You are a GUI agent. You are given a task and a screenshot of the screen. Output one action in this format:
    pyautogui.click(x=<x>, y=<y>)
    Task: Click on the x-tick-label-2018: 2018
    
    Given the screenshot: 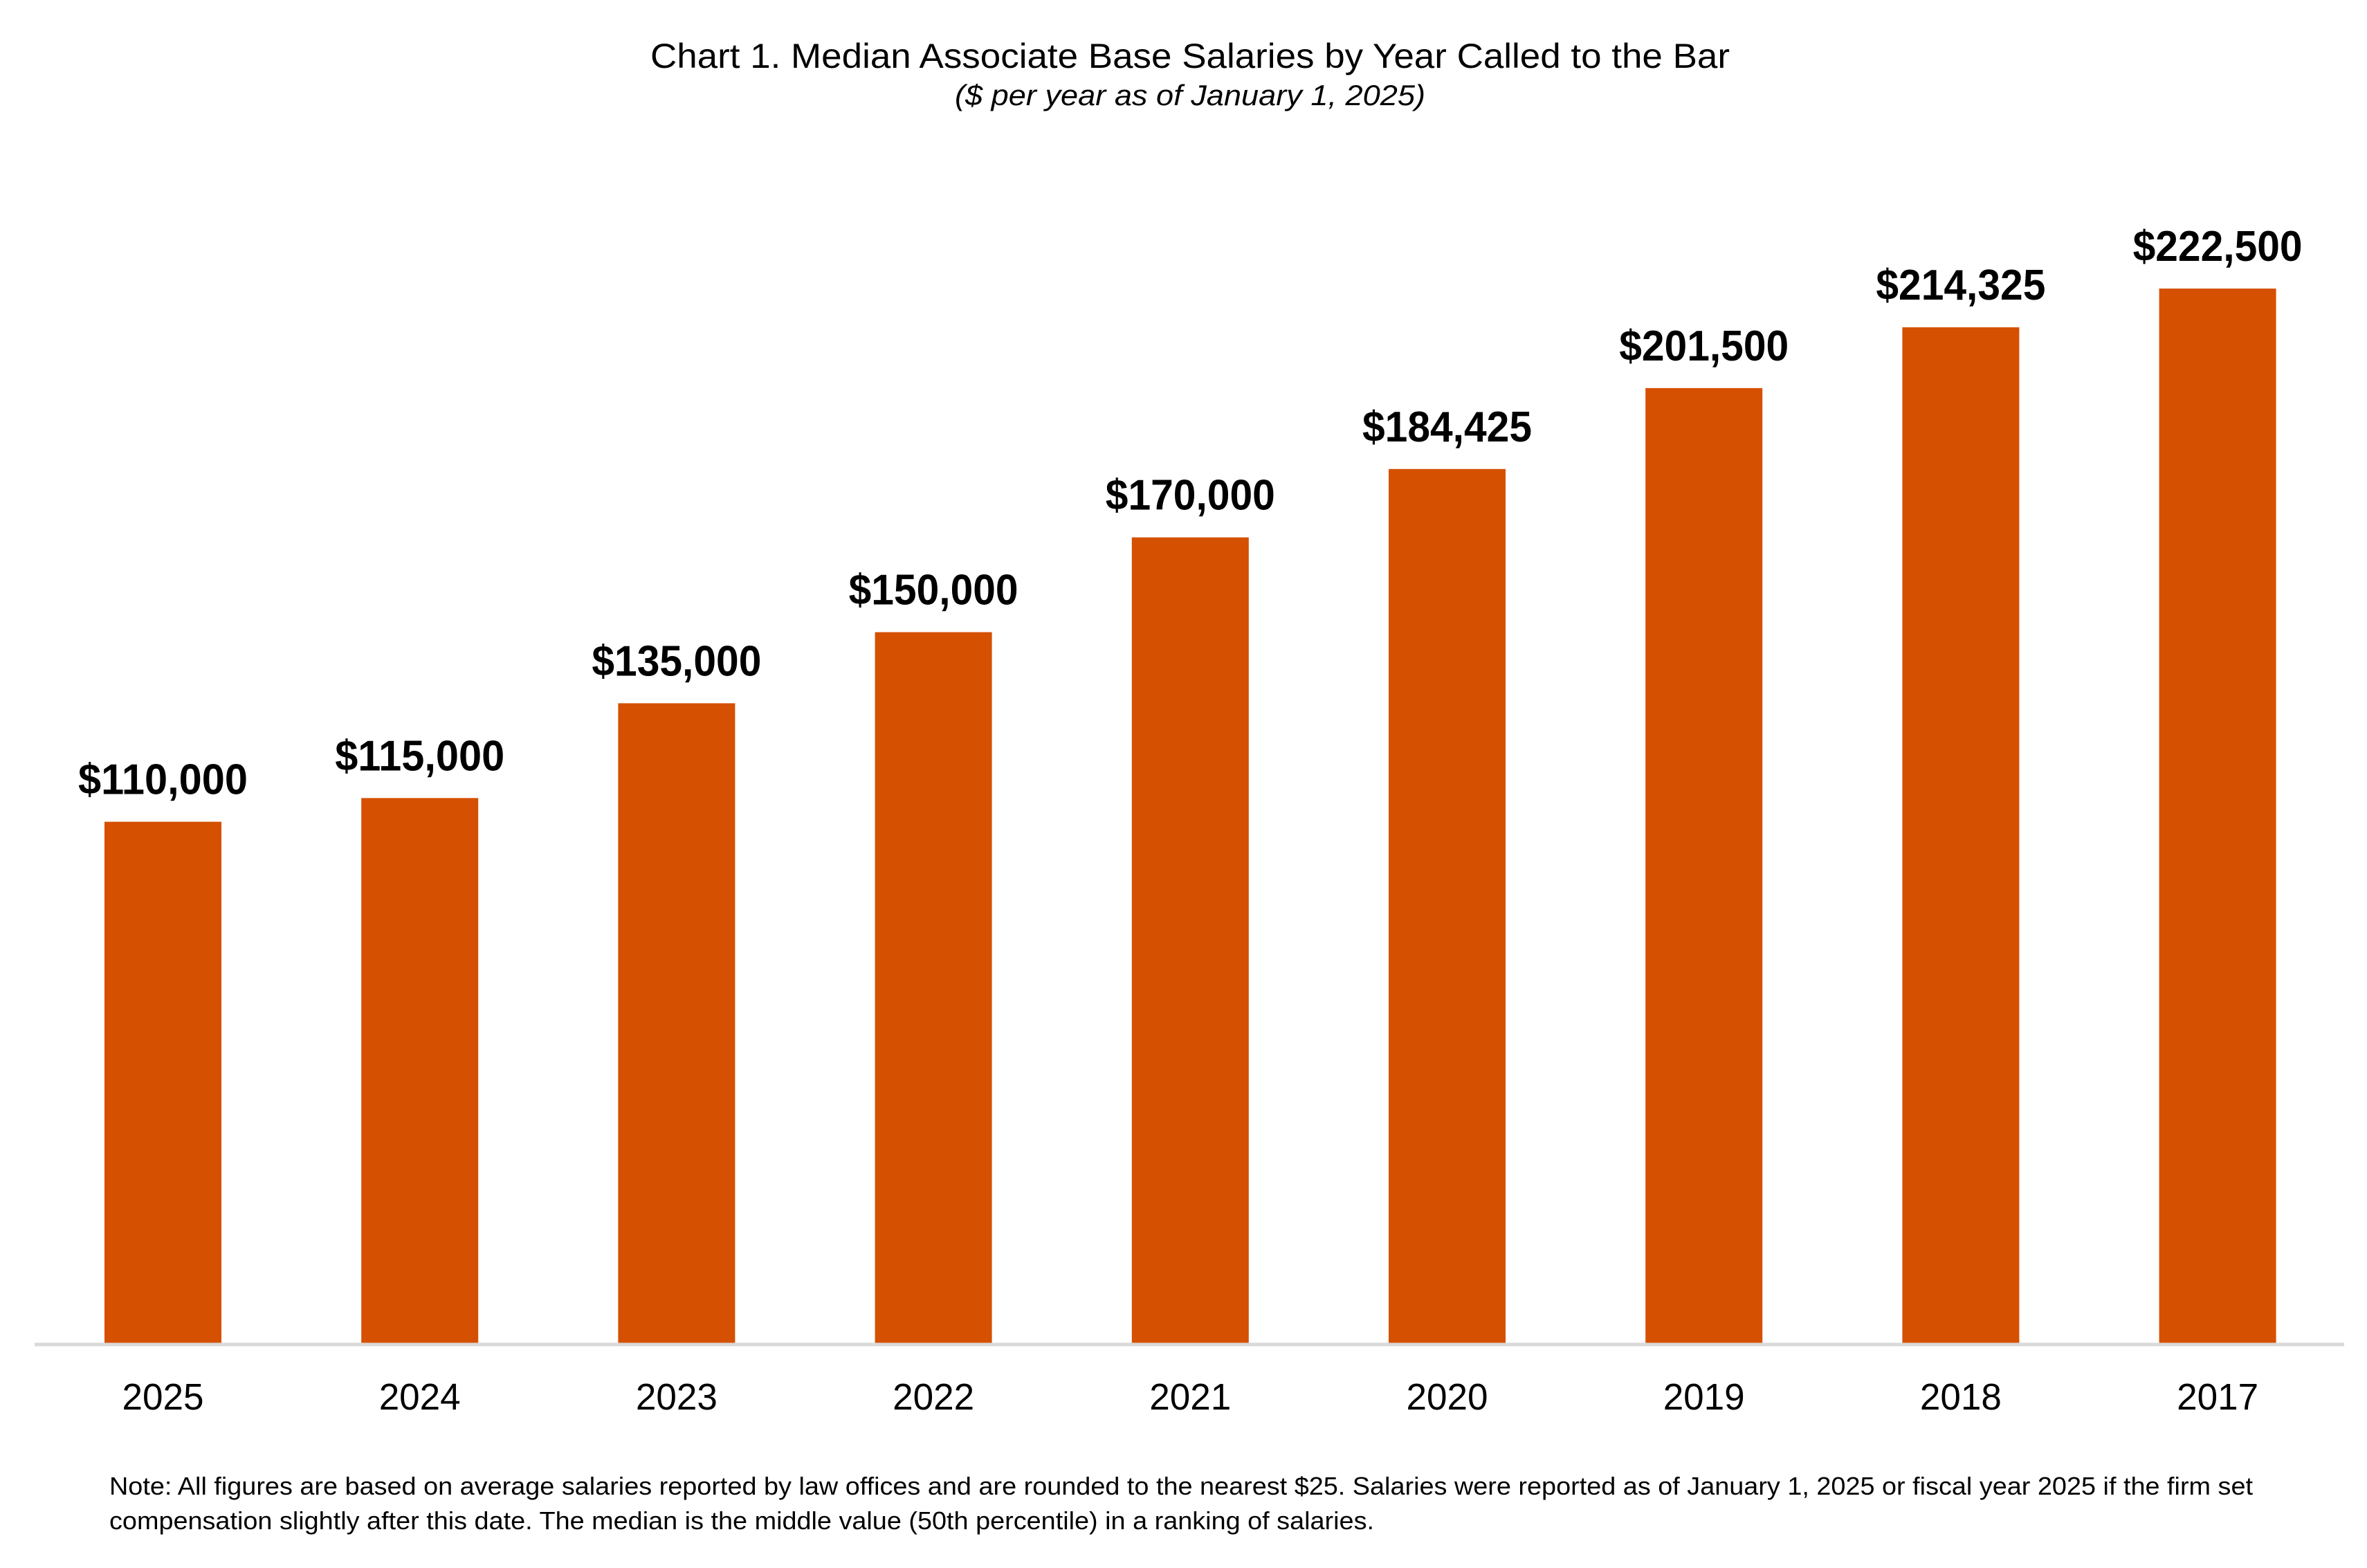 What is the action you would take?
    pyautogui.click(x=1961, y=1397)
    